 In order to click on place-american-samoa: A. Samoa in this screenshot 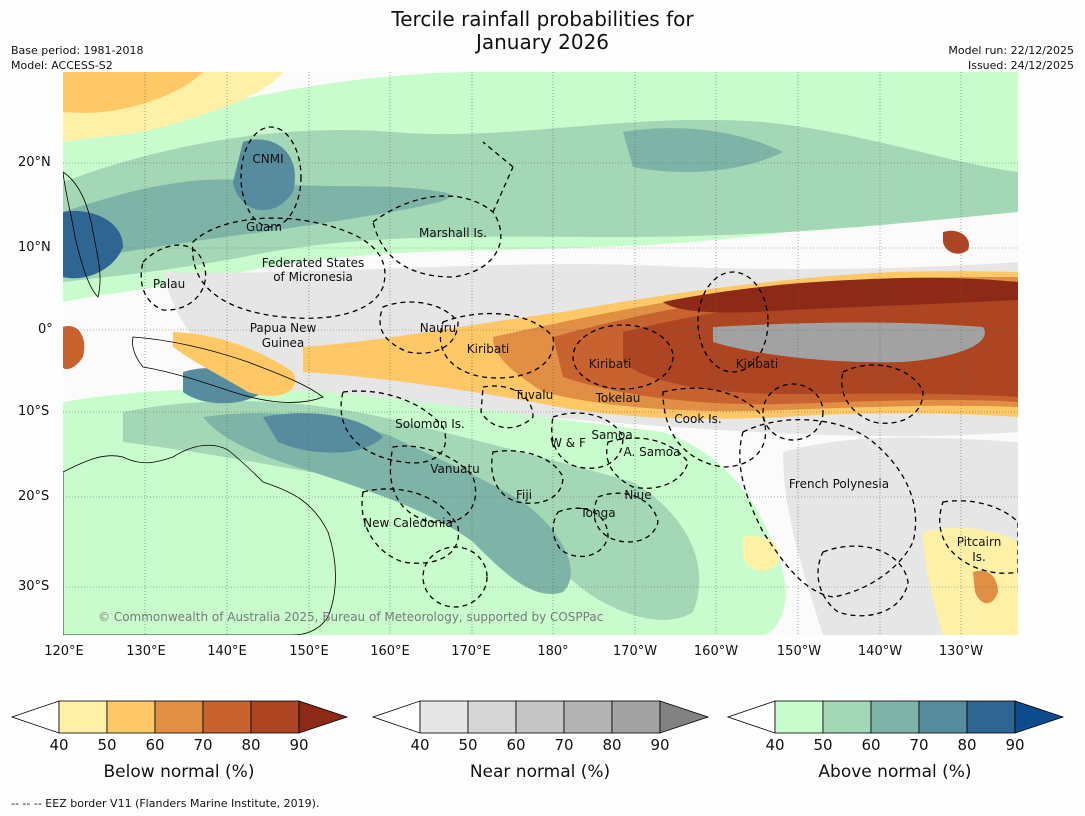, I will do `click(652, 452)`.